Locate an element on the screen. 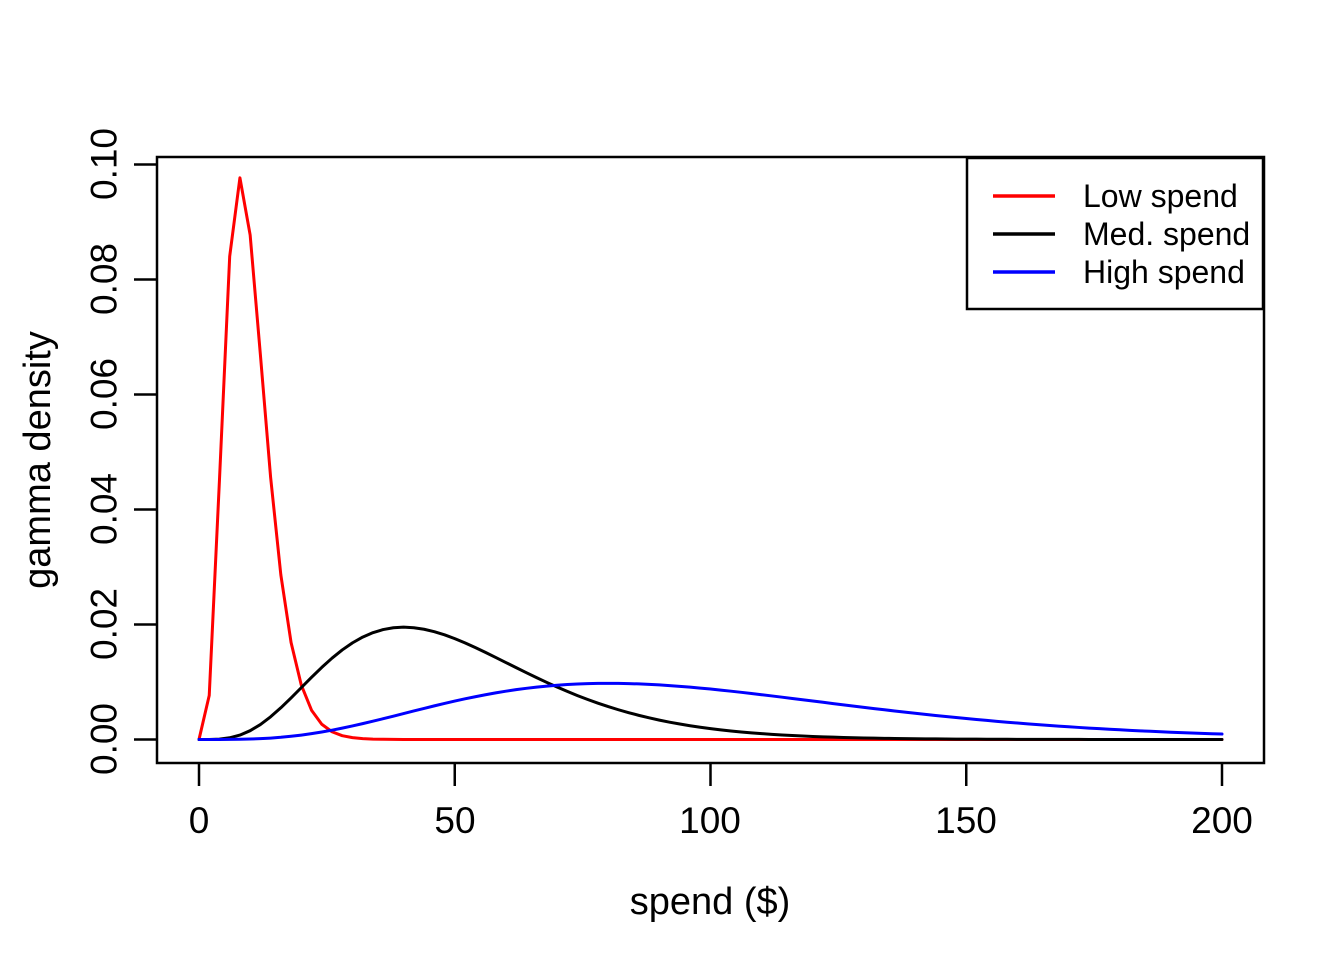  y-tick-label-0.10: 0.10 is located at coordinates (104, 164).